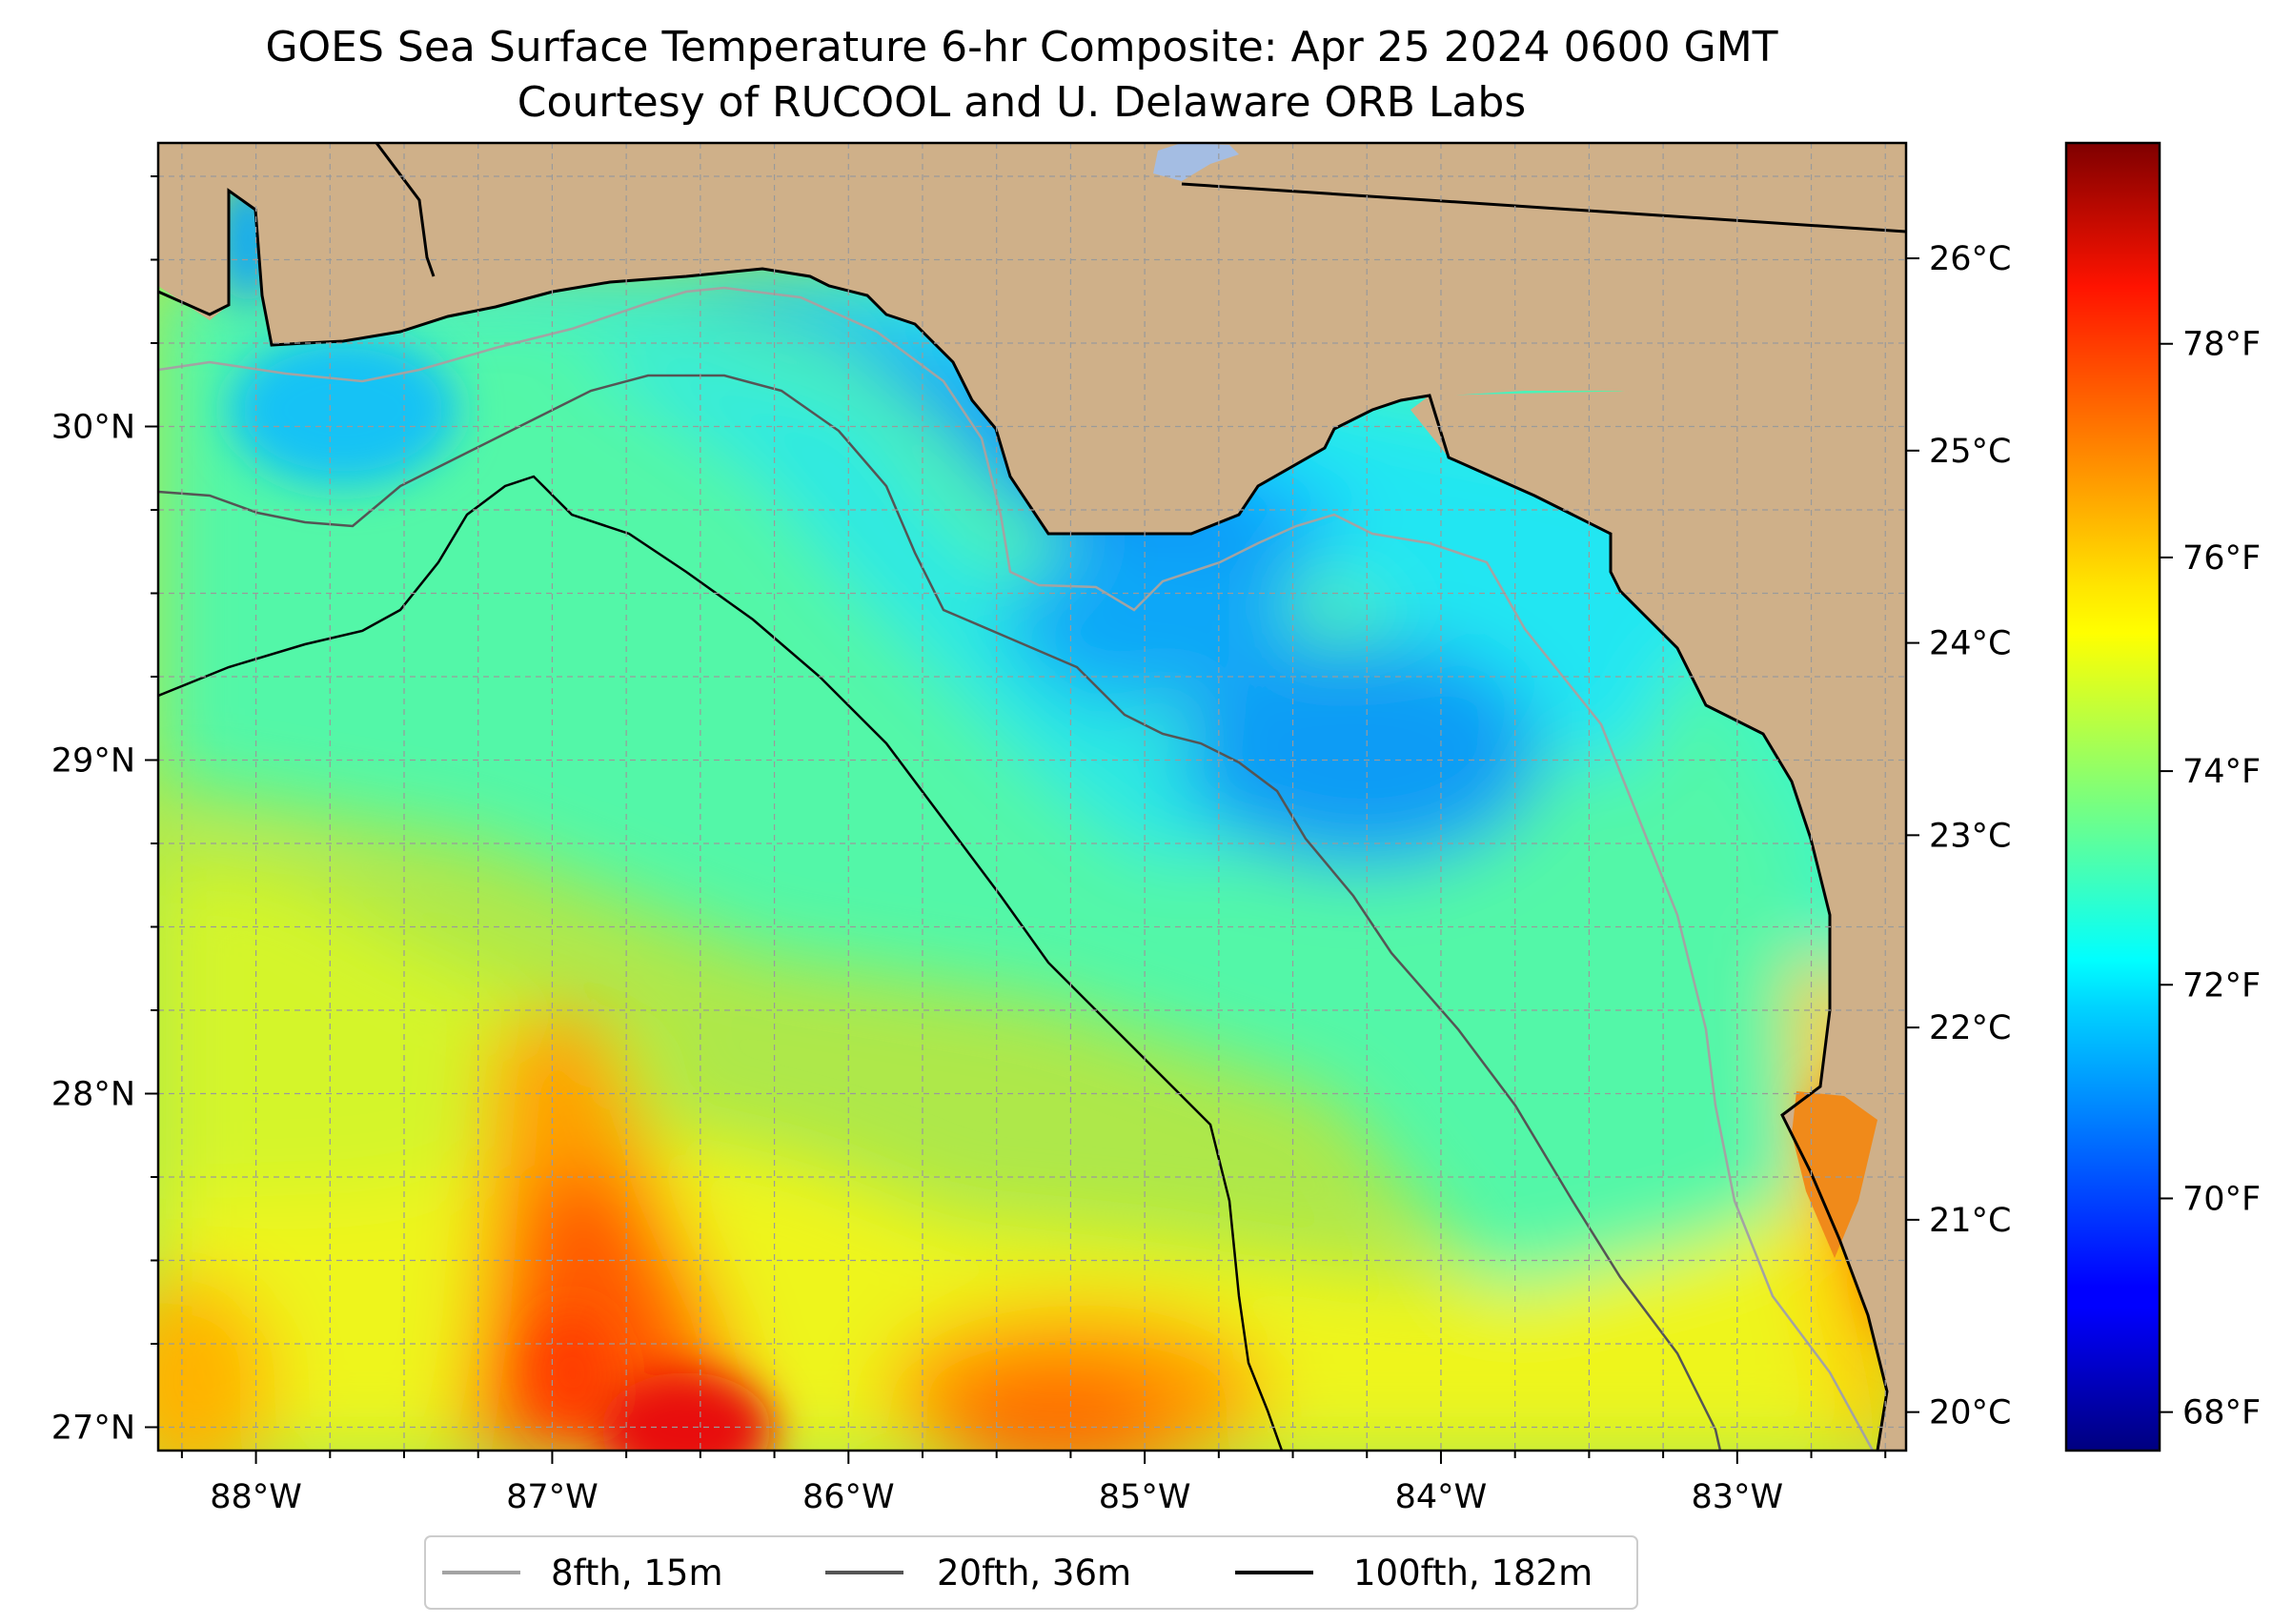 The image size is (2293, 1624). What do you see at coordinates (406, 210) in the screenshot?
I see `state-border-al-fl` at bounding box center [406, 210].